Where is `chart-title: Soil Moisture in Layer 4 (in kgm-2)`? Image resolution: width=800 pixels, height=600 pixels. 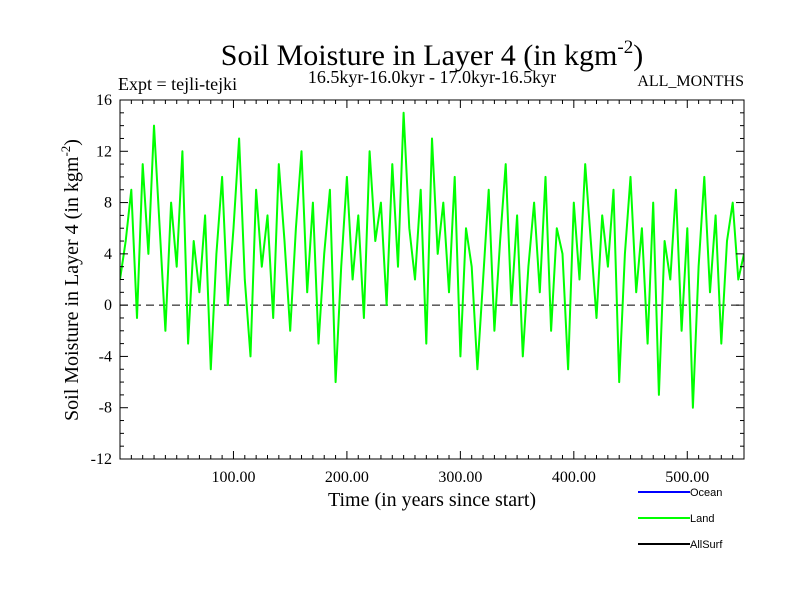 chart-title: Soil Moisture in Layer 4 (in kgm-2) is located at coordinates (432, 54).